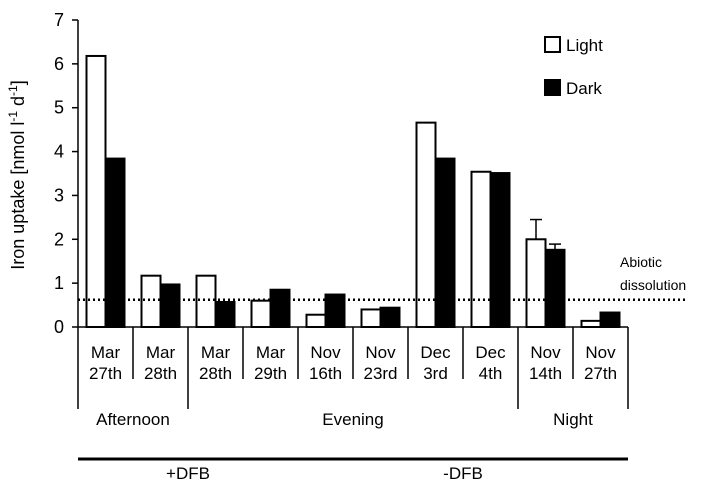 The height and width of the screenshot is (484, 705). I want to click on y-tick-label: 0, so click(59, 327).